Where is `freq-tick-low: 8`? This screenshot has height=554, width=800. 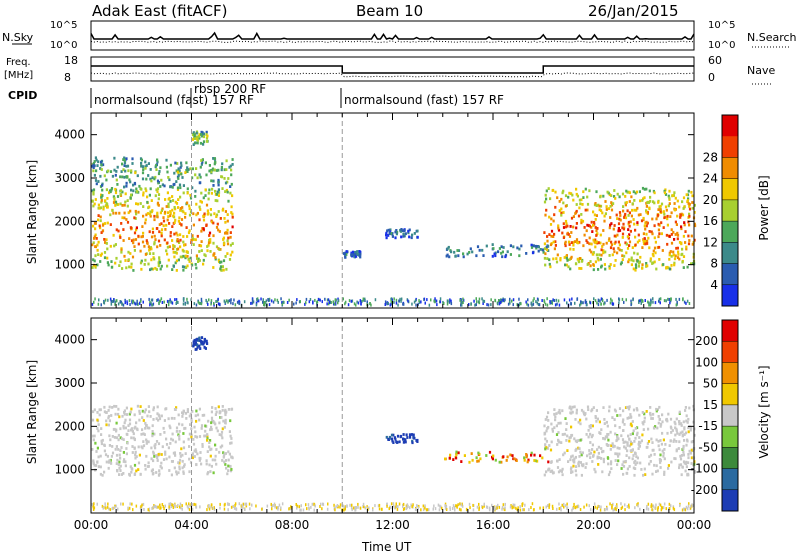 freq-tick-low: 8 is located at coordinates (67, 77).